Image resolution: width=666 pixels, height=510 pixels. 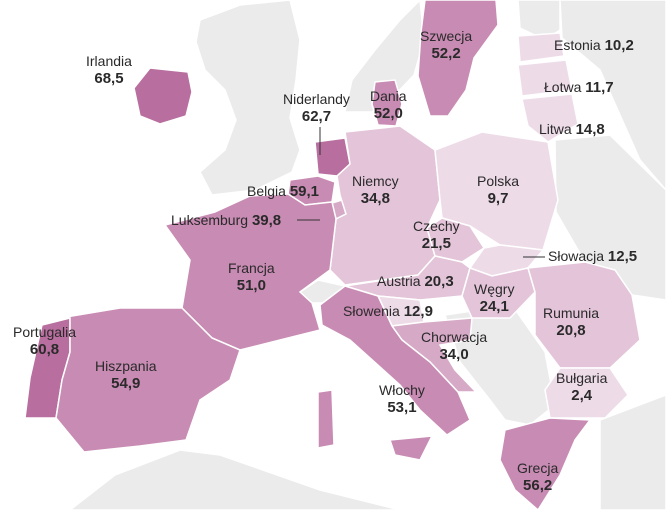 I want to click on country-shape-estonia, so click(x=541, y=47).